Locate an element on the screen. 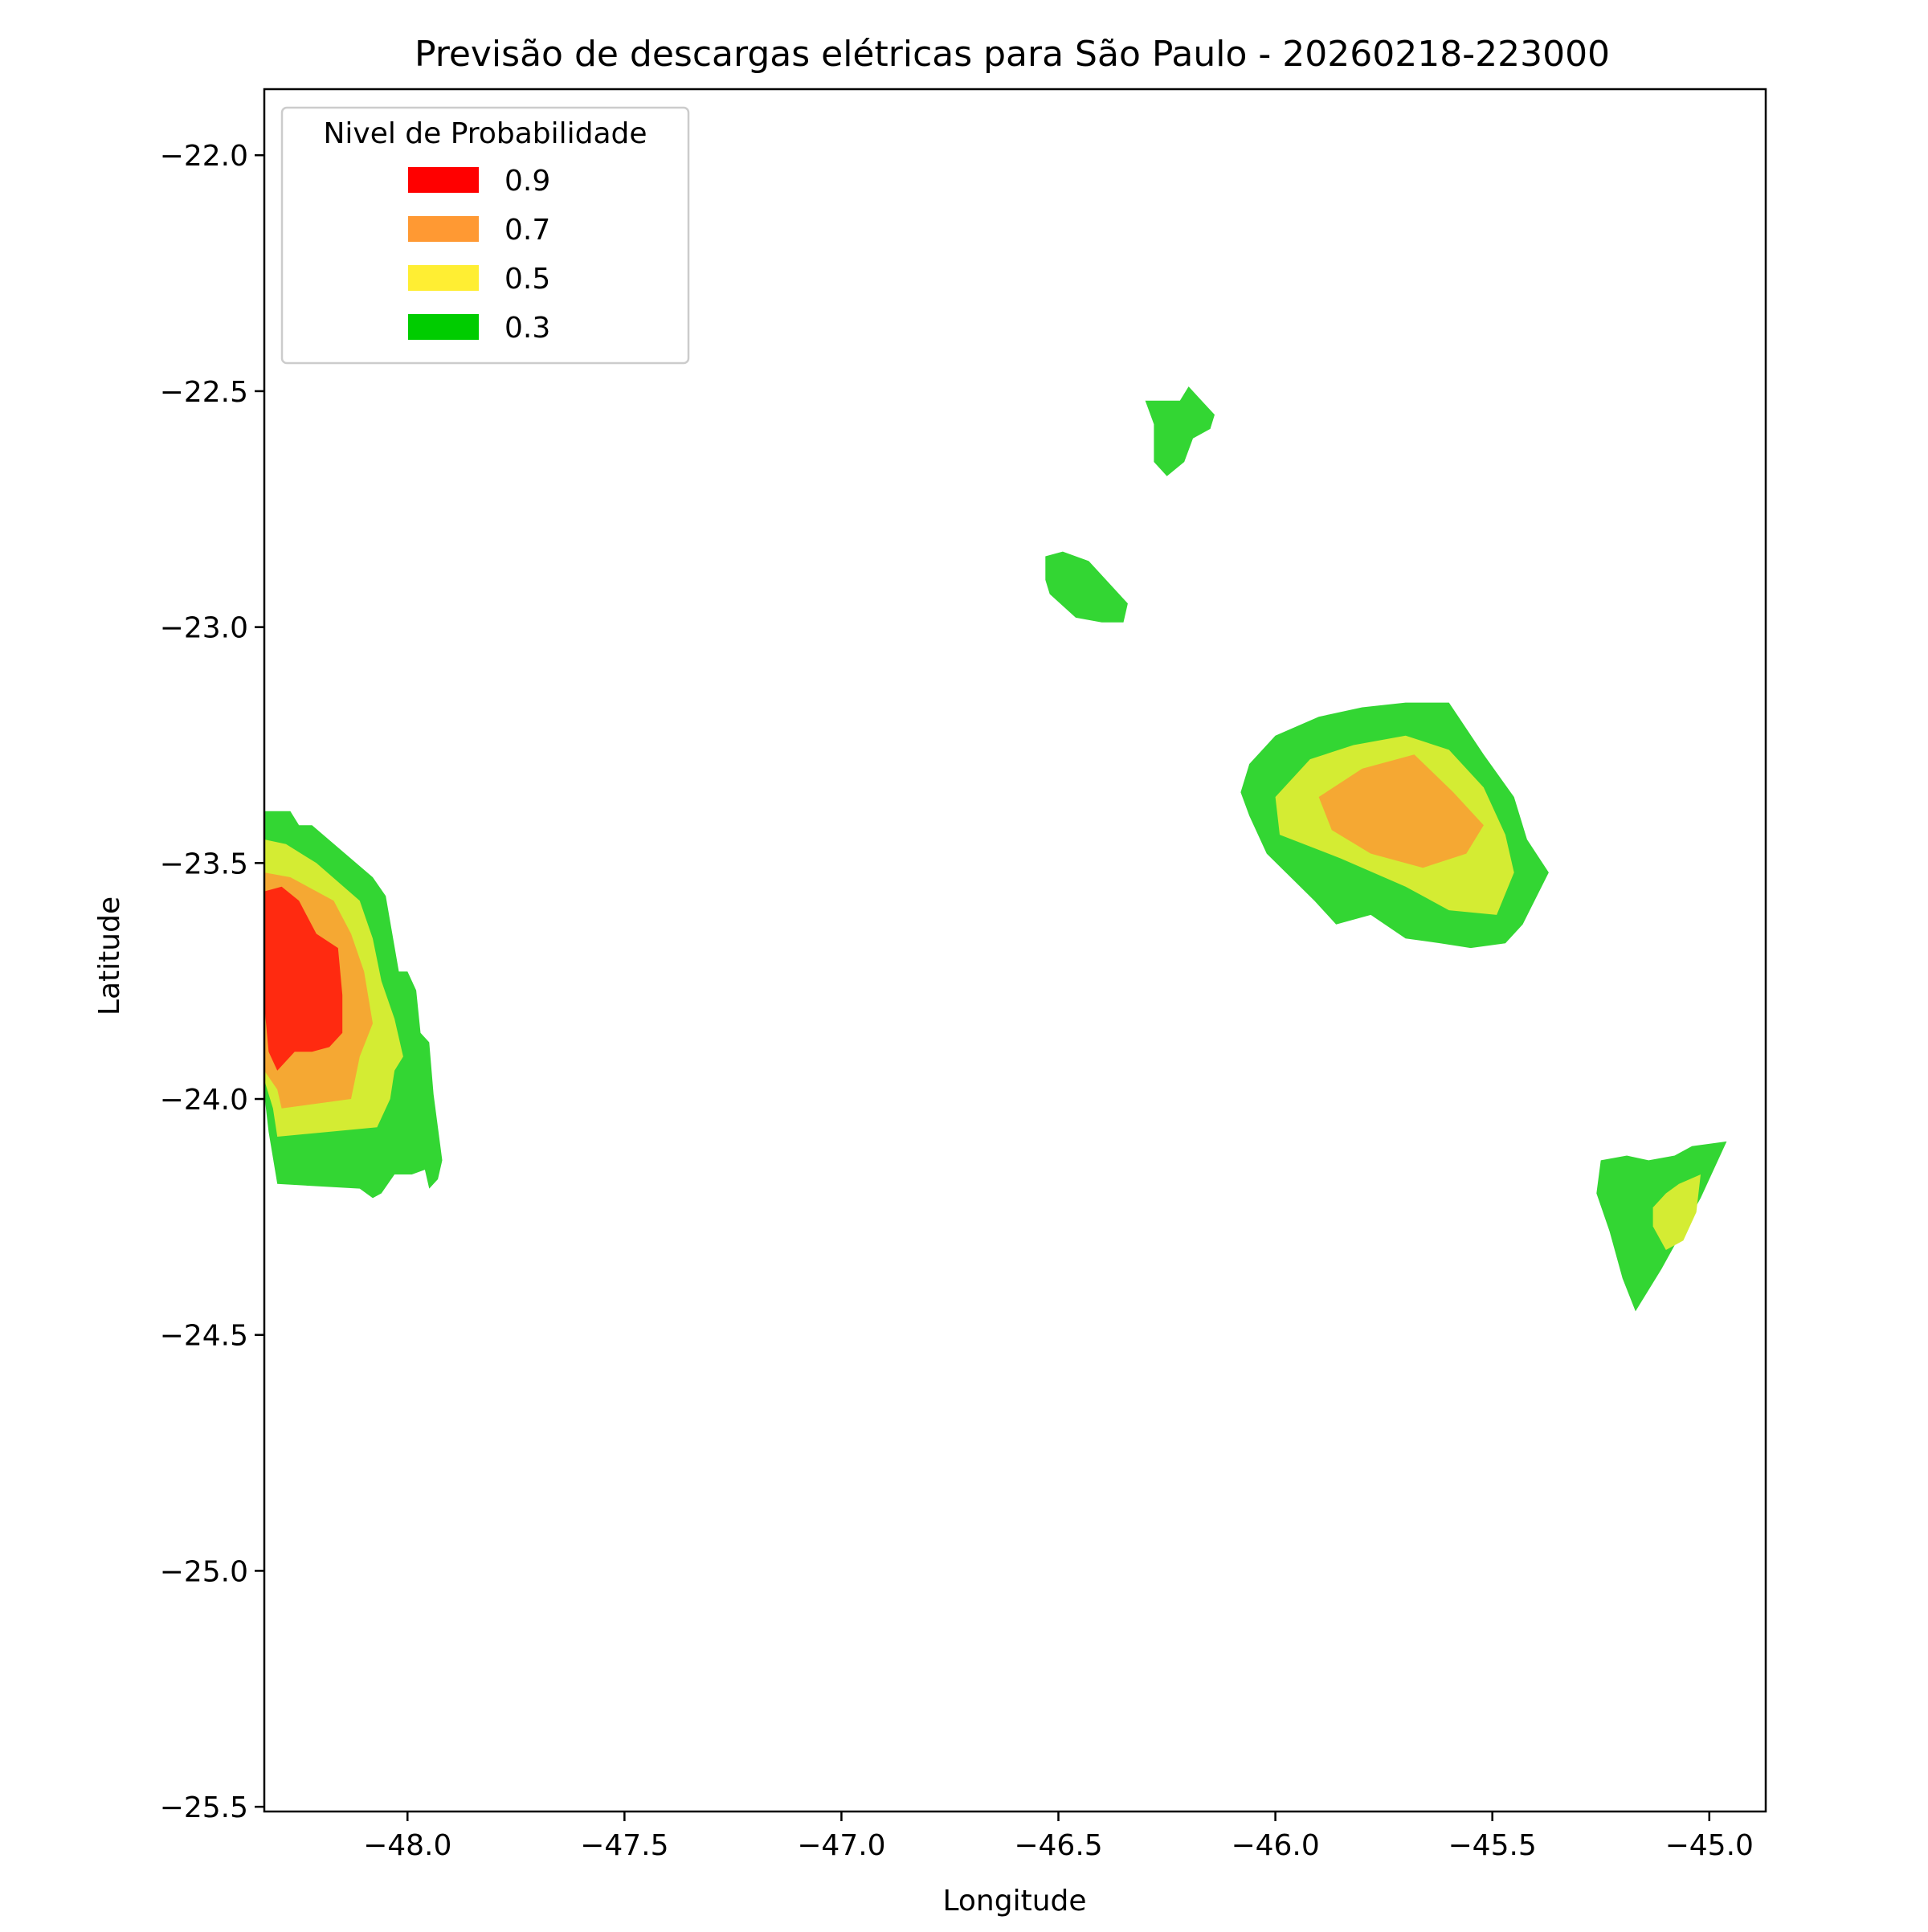 The height and width of the screenshot is (1932, 1928). y-tick-label: −25.5 is located at coordinates (204, 1807).